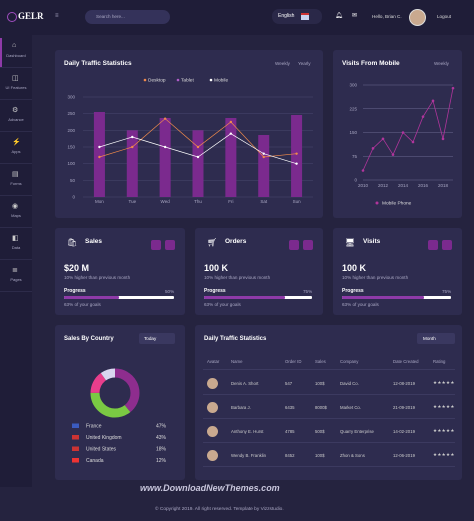 This screenshot has height=521, width=474. I want to click on mail-icon: ✉︎, so click(355, 16).